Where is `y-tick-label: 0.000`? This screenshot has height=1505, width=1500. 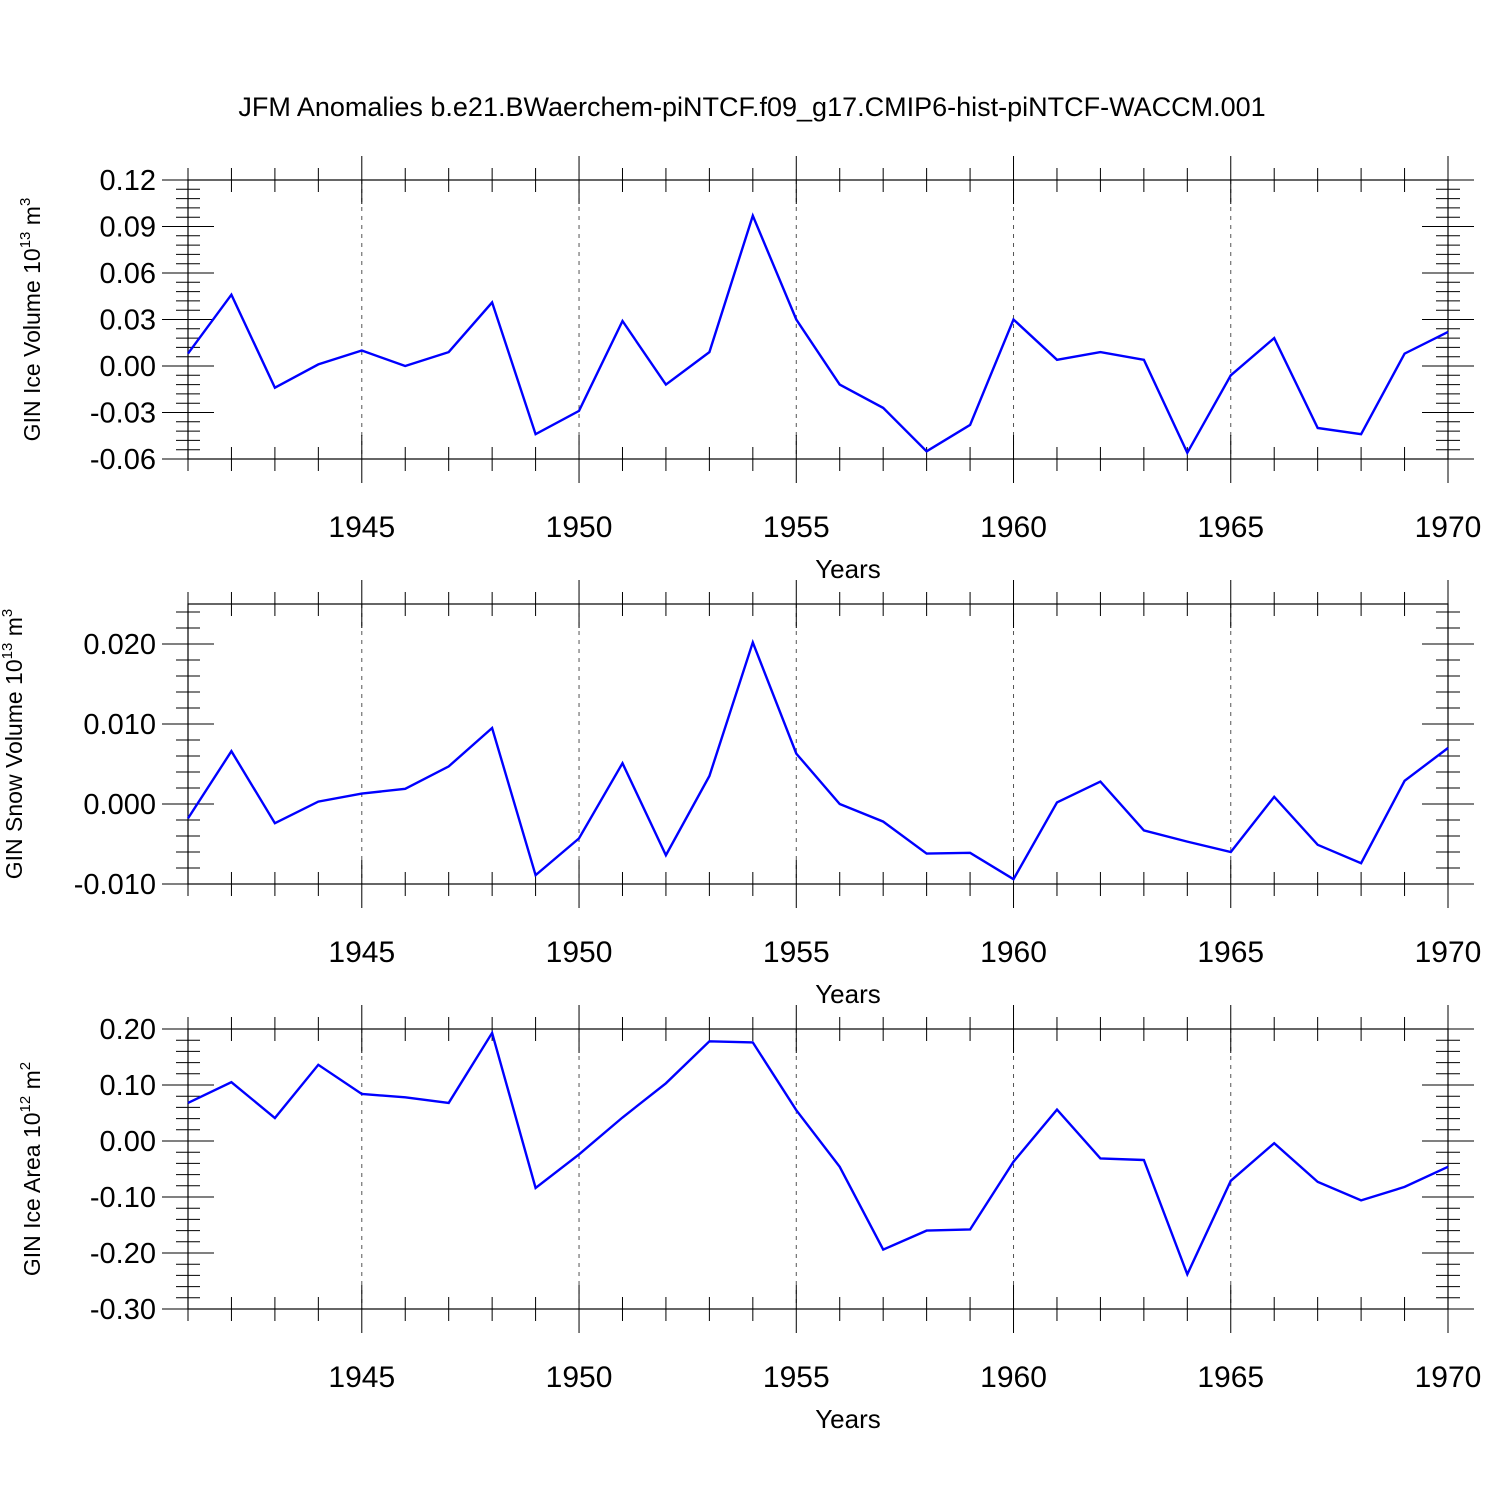 y-tick-label: 0.000 is located at coordinates (119, 805).